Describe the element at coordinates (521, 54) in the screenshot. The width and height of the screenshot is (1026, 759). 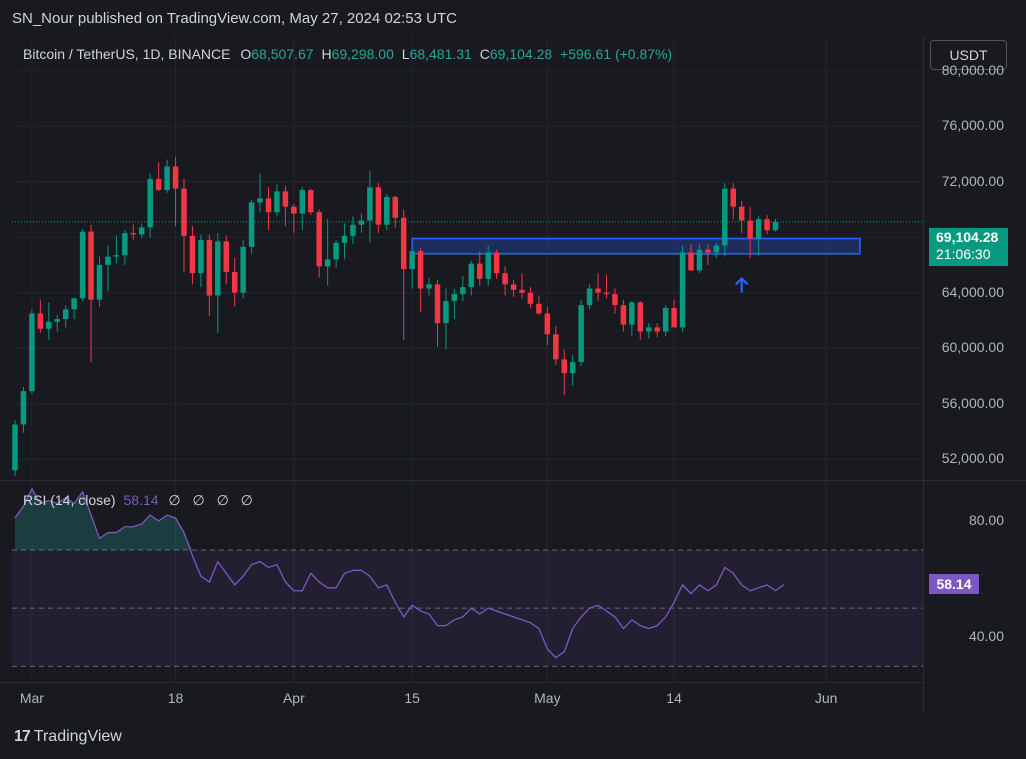
I see `close-value: 69,104.28` at that location.